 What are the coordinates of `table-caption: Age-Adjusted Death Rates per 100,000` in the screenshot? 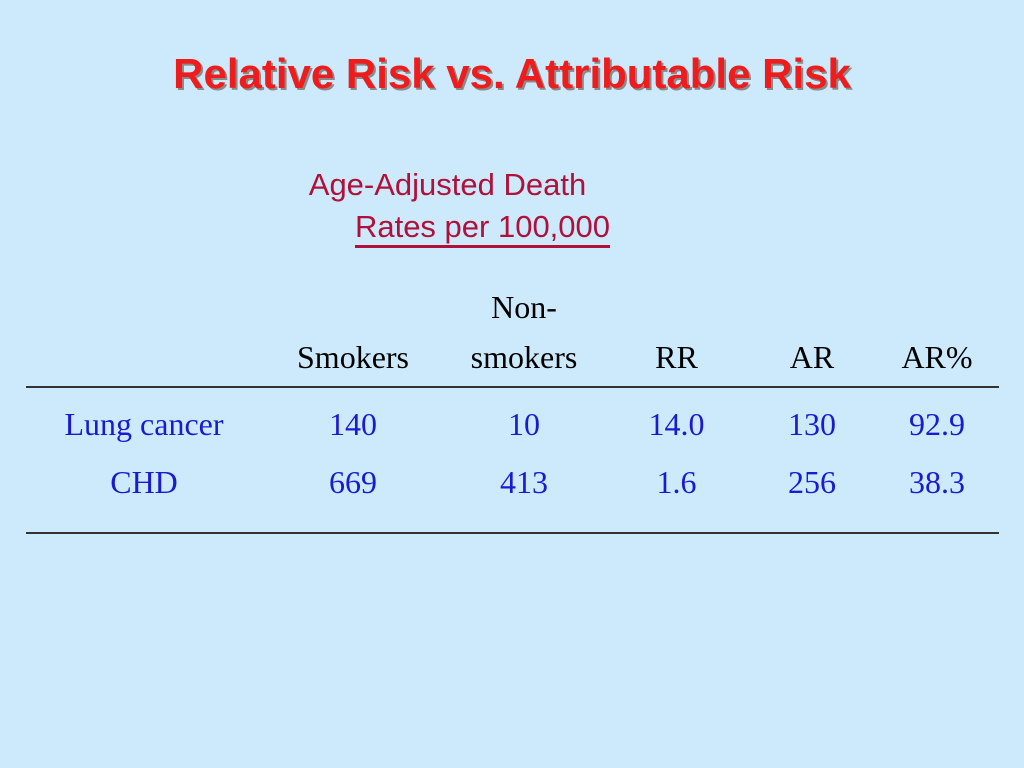 It's located at (447, 206).